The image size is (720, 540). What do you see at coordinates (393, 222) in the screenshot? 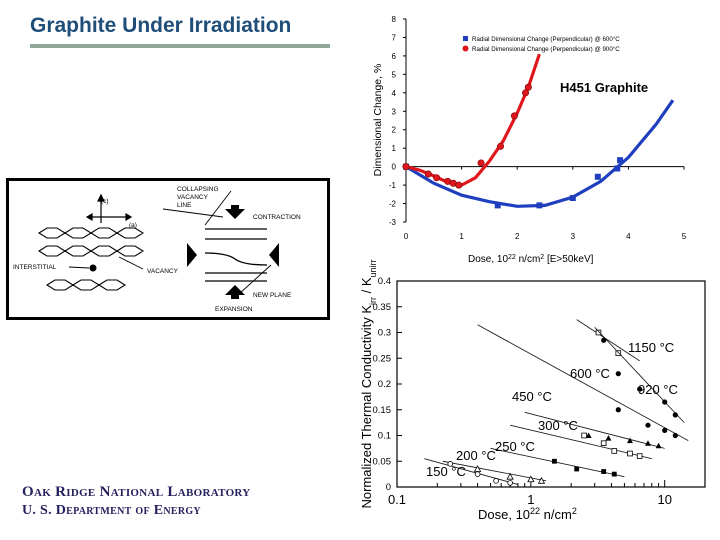
I see `y-tick-label: -3` at bounding box center [393, 222].